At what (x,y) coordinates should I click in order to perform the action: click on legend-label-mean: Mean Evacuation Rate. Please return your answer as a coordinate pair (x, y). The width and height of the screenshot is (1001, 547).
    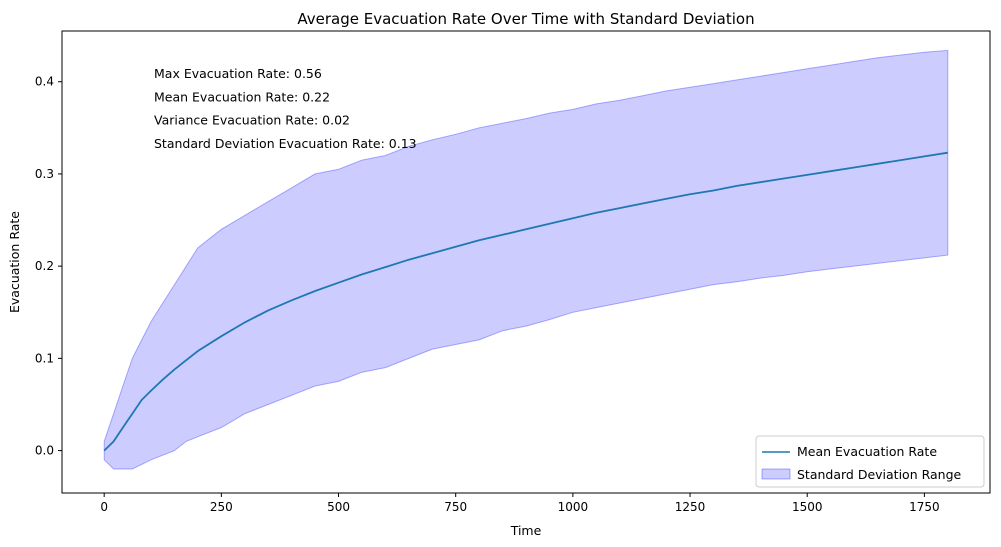
    Looking at the image, I should click on (867, 451).